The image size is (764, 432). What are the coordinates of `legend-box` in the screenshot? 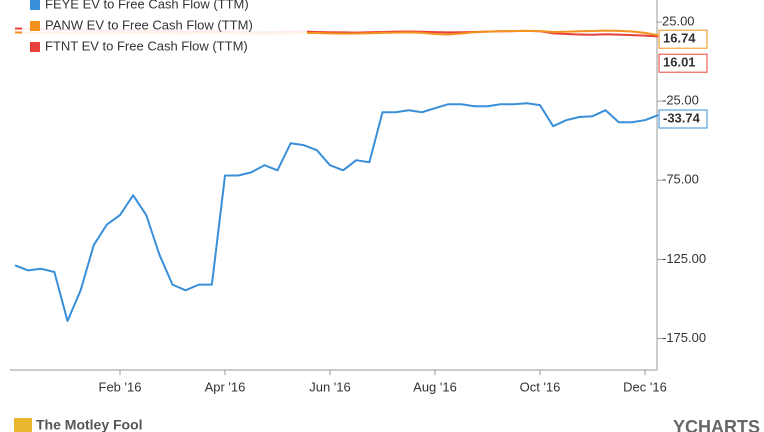 It's located at (164, 29).